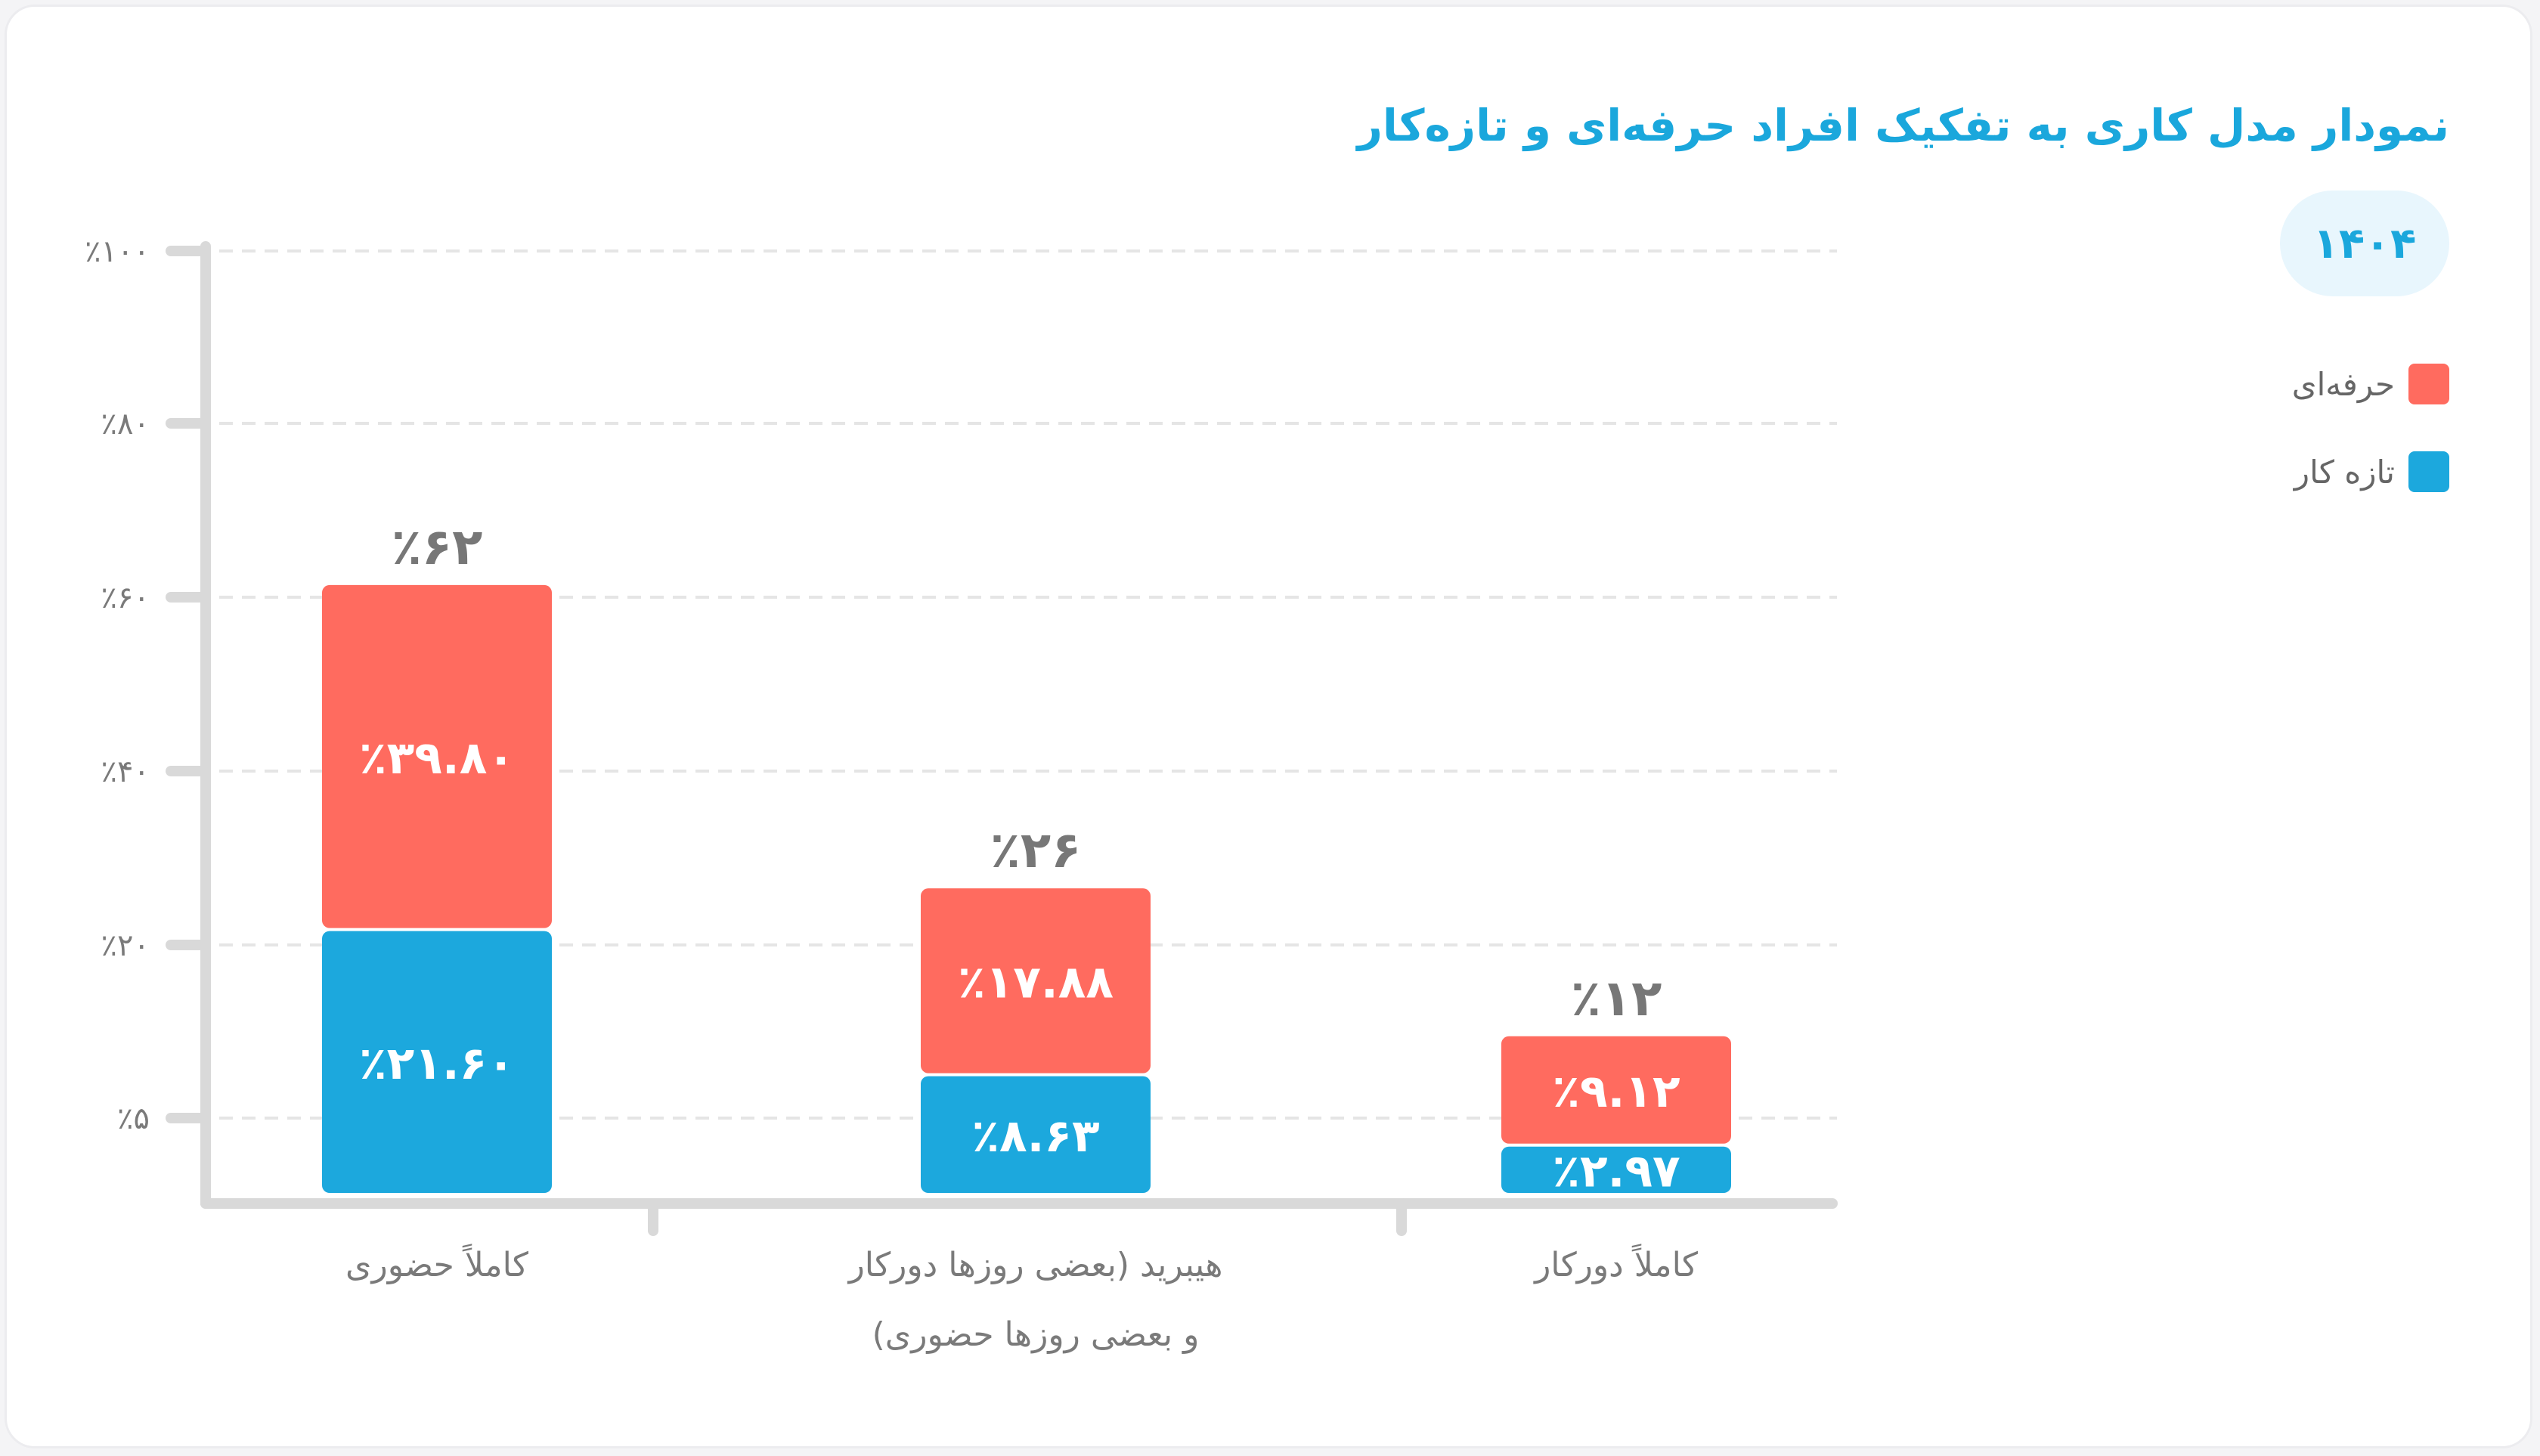 The height and width of the screenshot is (1456, 2540). I want to click on legend-swatch-professional, so click(2428, 384).